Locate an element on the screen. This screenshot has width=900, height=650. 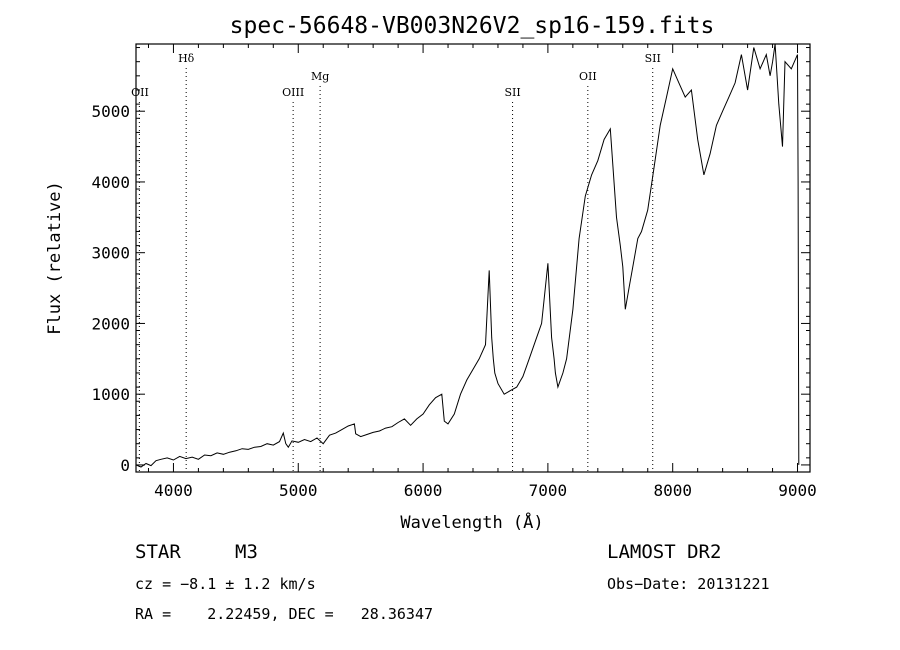
chart-title-group: spec-56648-VB003N26V2_sp16-159.fits is located at coordinates (472, 26).